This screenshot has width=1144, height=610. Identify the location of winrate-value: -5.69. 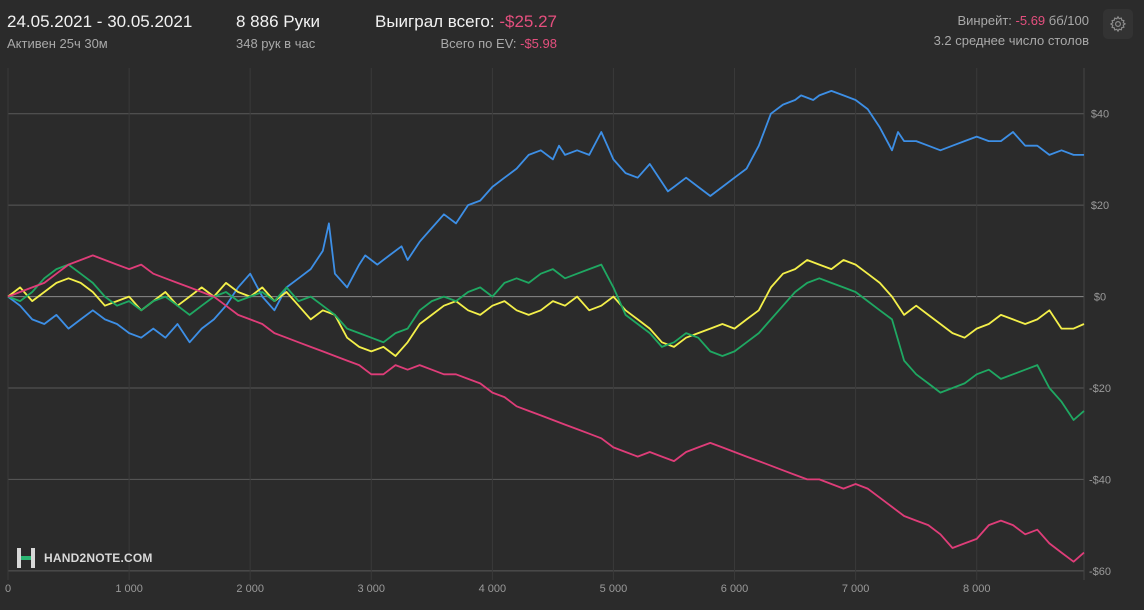
(1030, 20).